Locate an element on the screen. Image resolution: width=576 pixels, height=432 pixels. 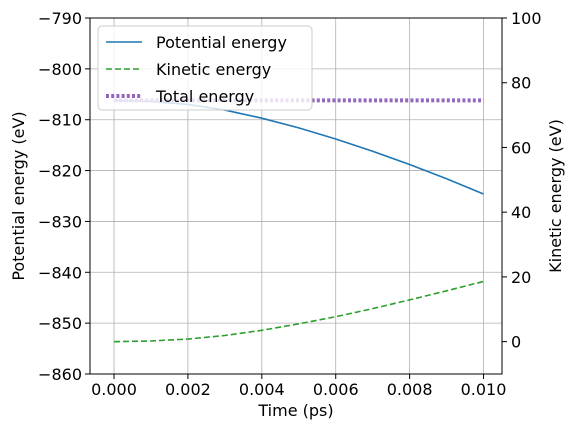
x-tick-label: 0.000 is located at coordinates (114, 389).